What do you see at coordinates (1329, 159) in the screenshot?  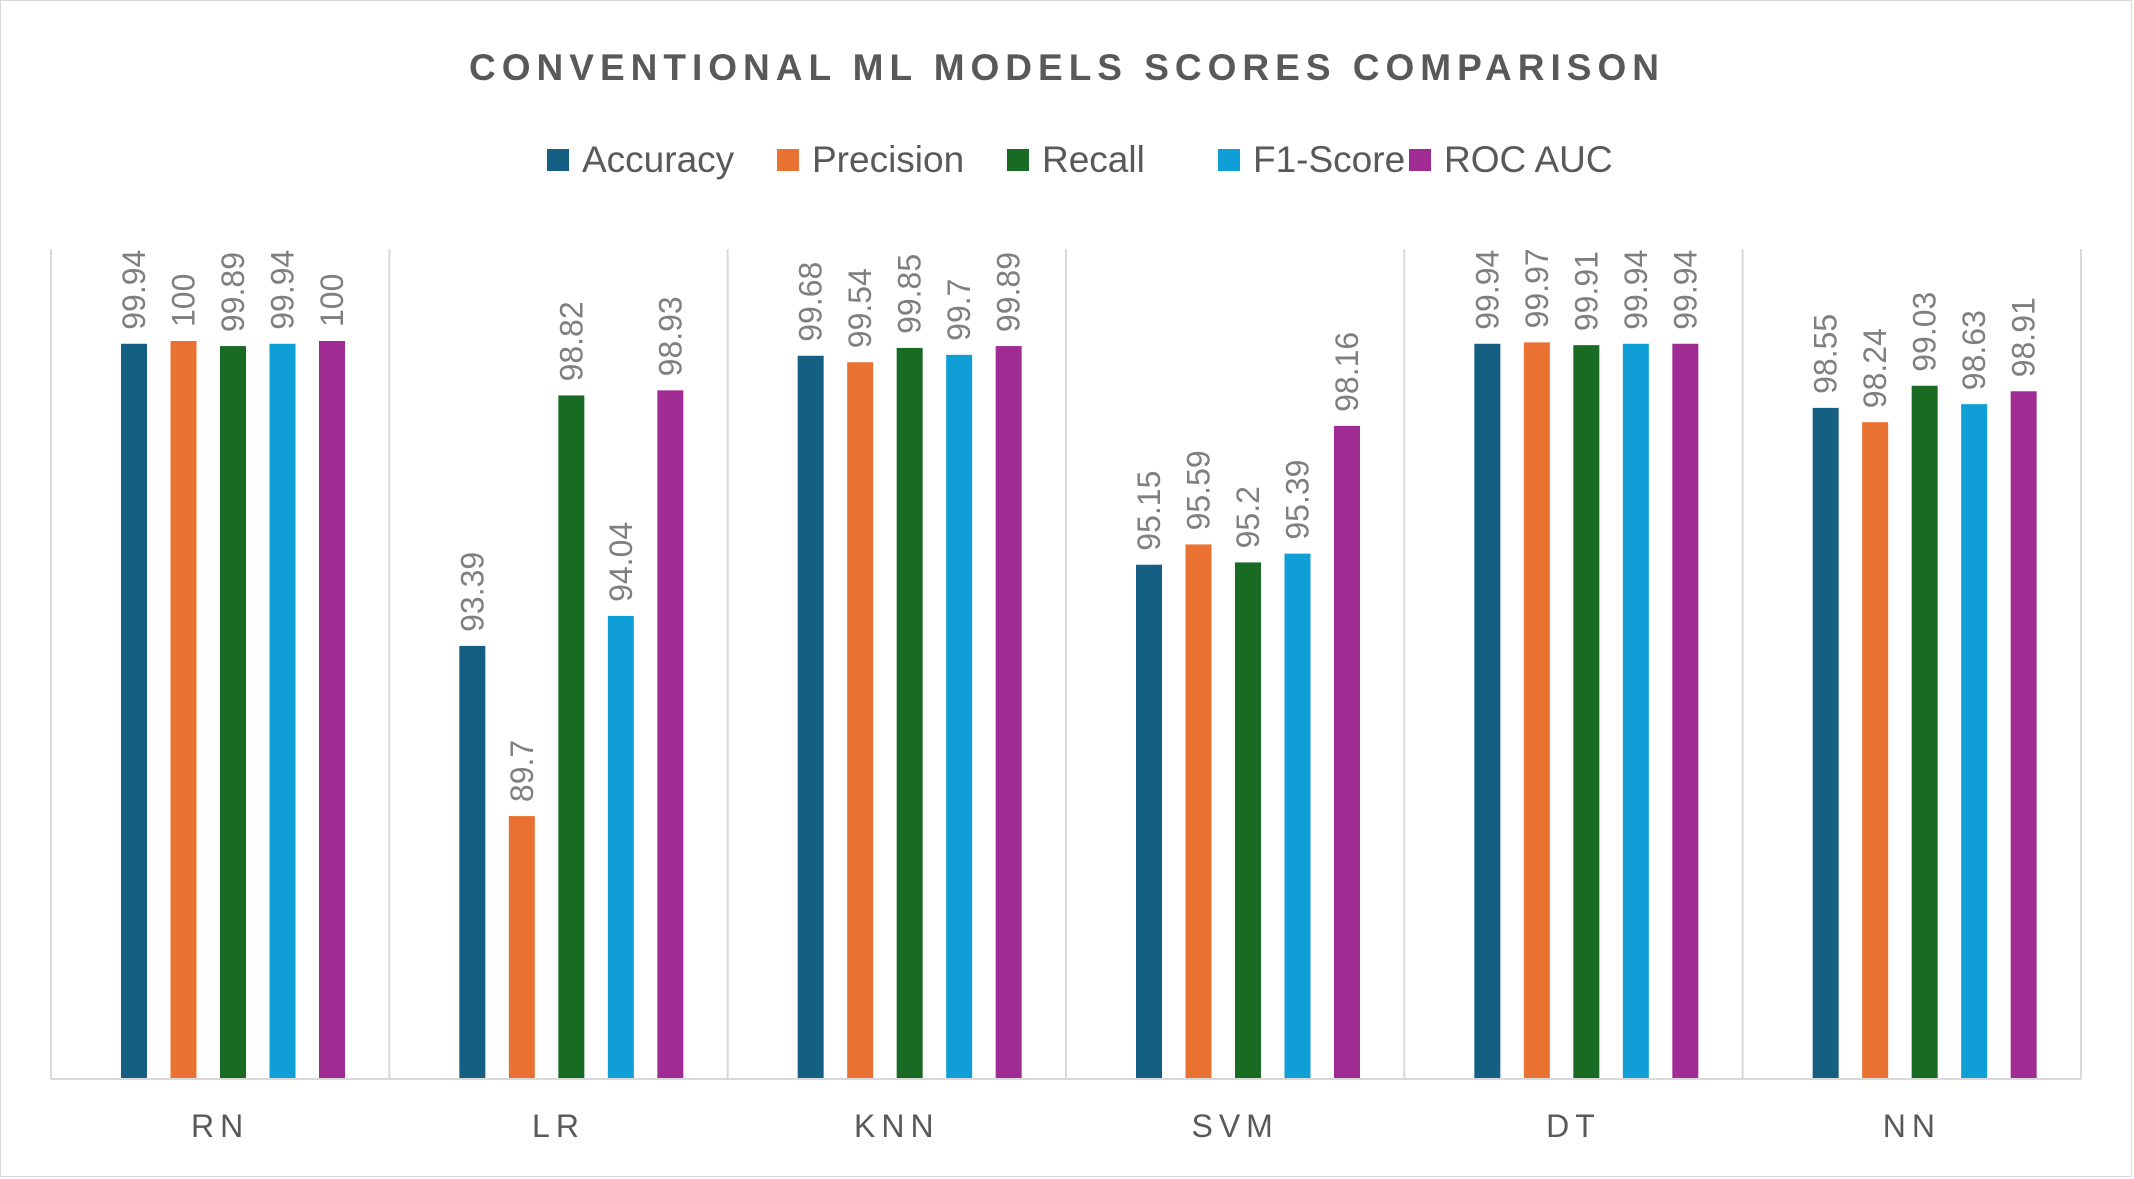 I see `legend-label: F1-Score` at bounding box center [1329, 159].